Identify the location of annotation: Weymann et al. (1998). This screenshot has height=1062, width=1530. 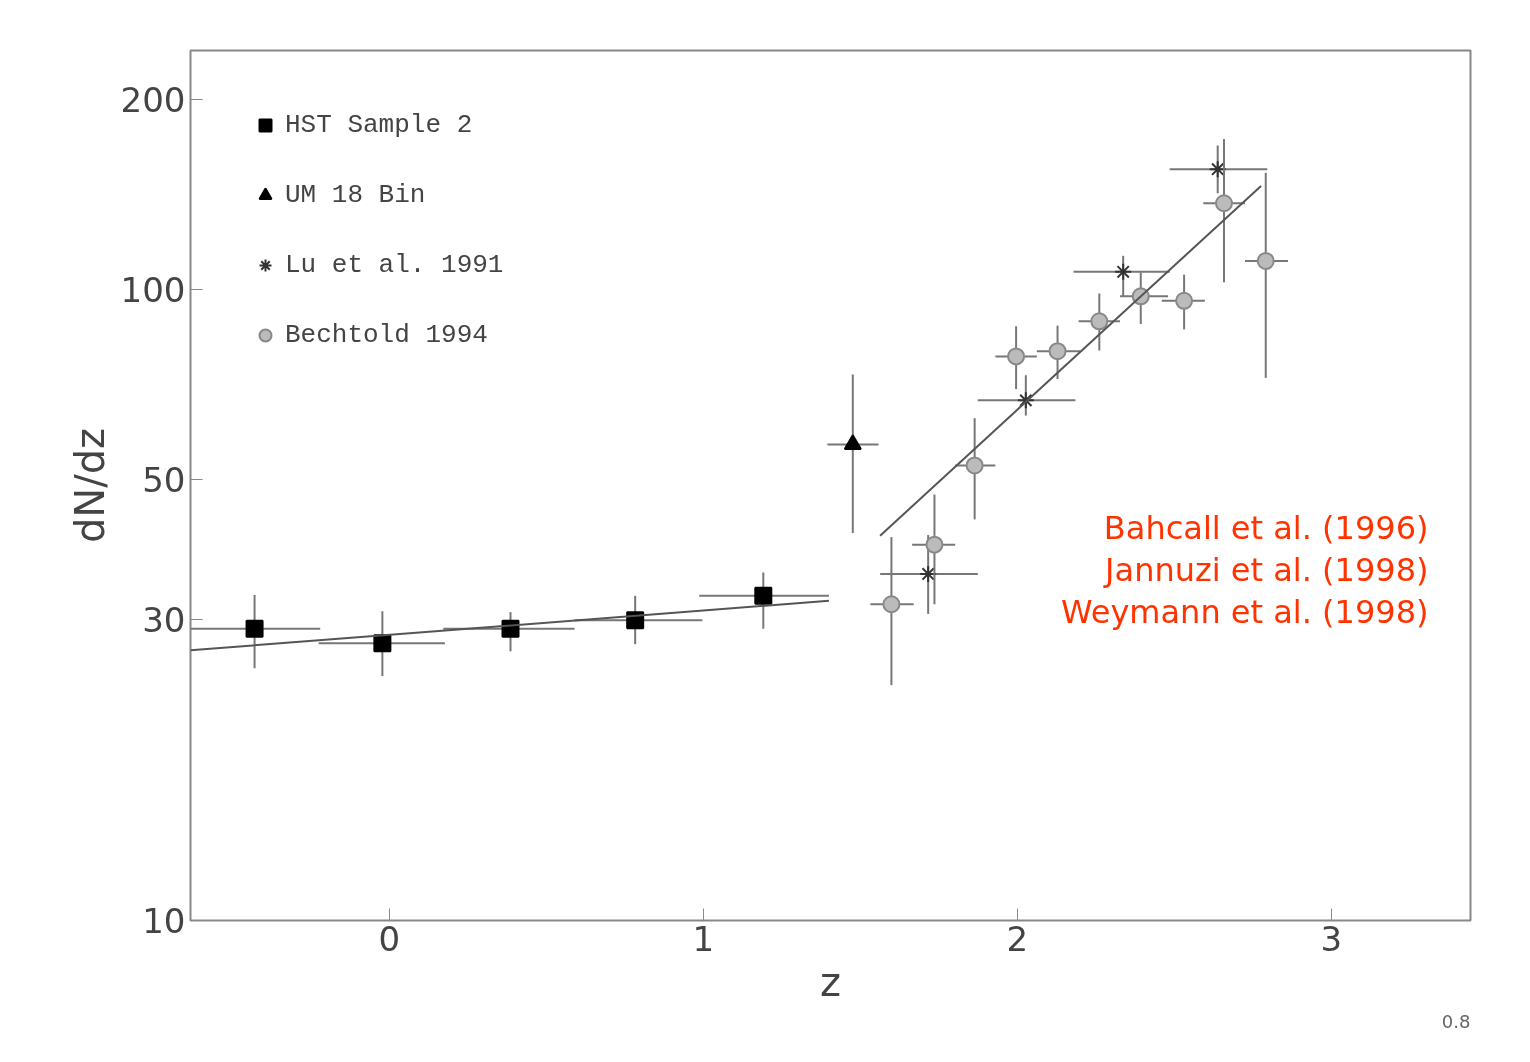
(1244, 611).